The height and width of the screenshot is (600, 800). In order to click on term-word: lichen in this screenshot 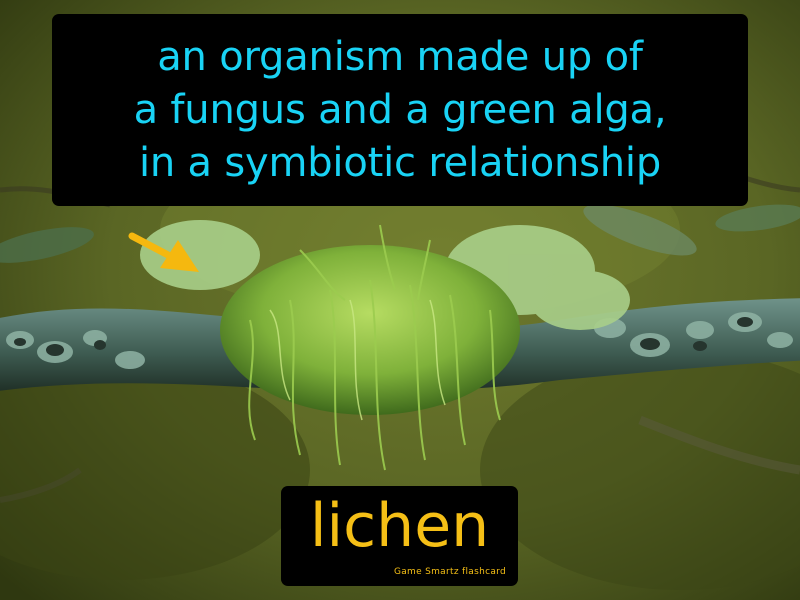, I will do `click(399, 526)`.